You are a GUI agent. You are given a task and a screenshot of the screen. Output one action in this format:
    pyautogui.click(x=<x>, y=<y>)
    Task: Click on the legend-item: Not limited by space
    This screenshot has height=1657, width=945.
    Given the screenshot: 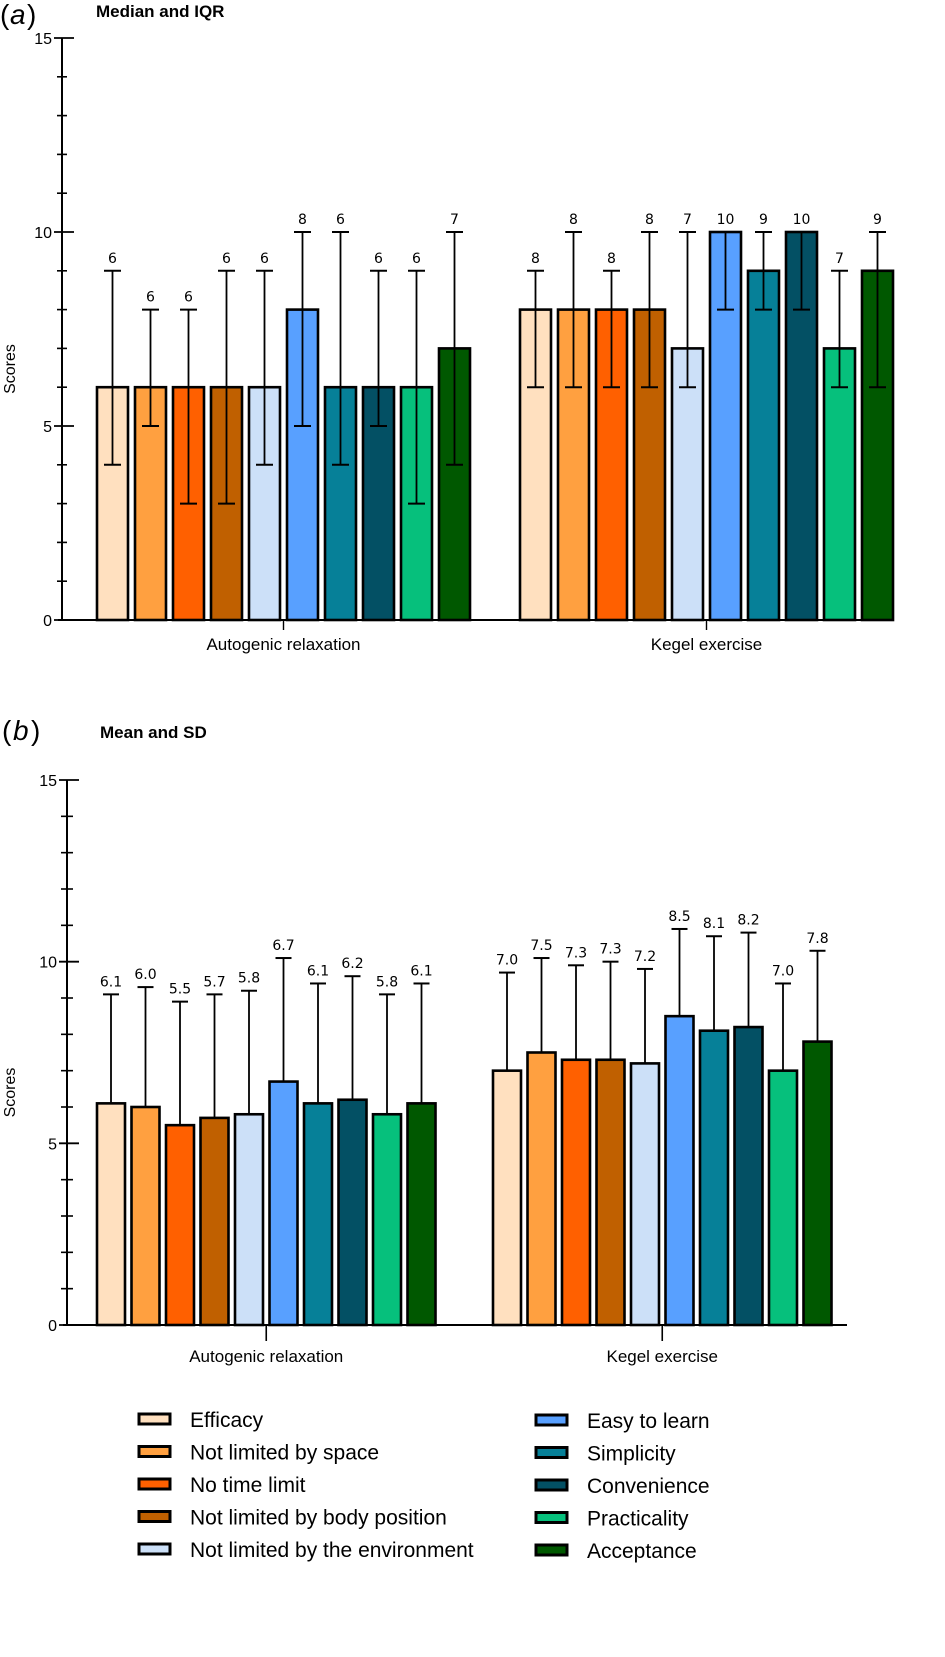 What is the action you would take?
    pyautogui.click(x=258, y=1453)
    